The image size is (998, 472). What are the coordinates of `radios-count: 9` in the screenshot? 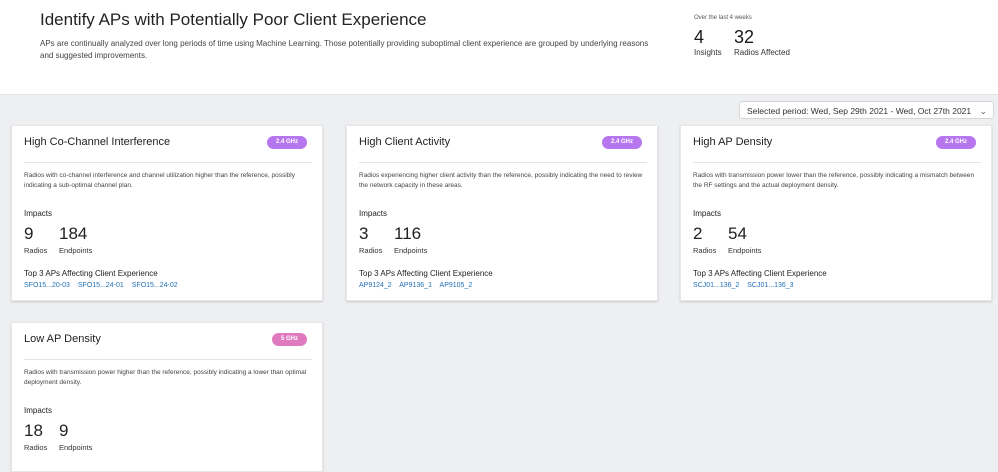 It's located at (29, 233).